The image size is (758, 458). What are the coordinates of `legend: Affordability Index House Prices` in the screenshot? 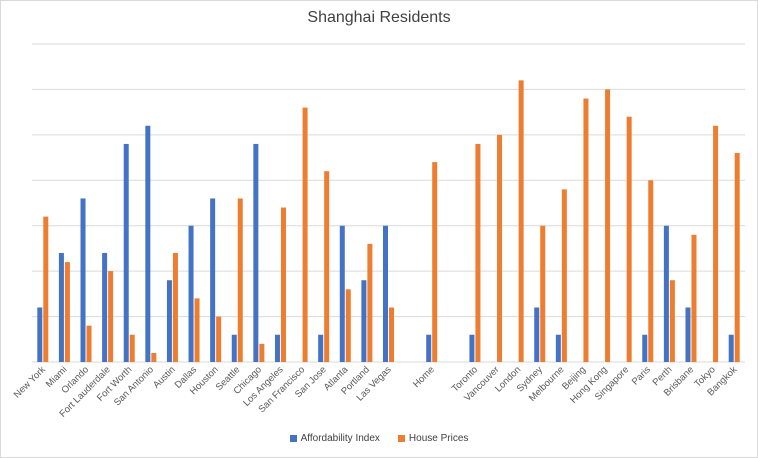 It's located at (379, 438).